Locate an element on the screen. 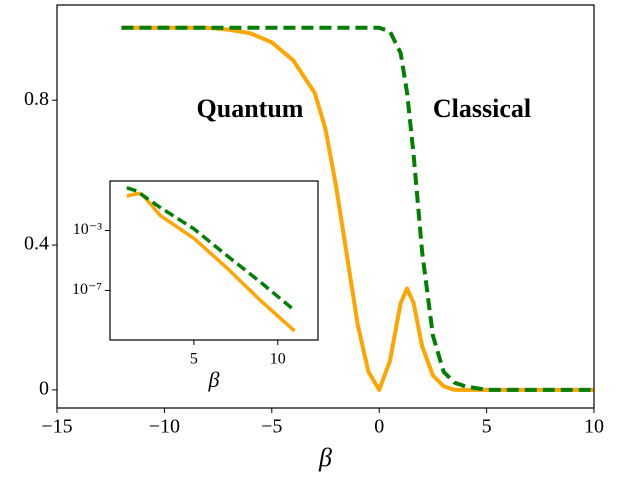 Image resolution: width=640 pixels, height=480 pixels. annotation: Classical is located at coordinates (482, 108).